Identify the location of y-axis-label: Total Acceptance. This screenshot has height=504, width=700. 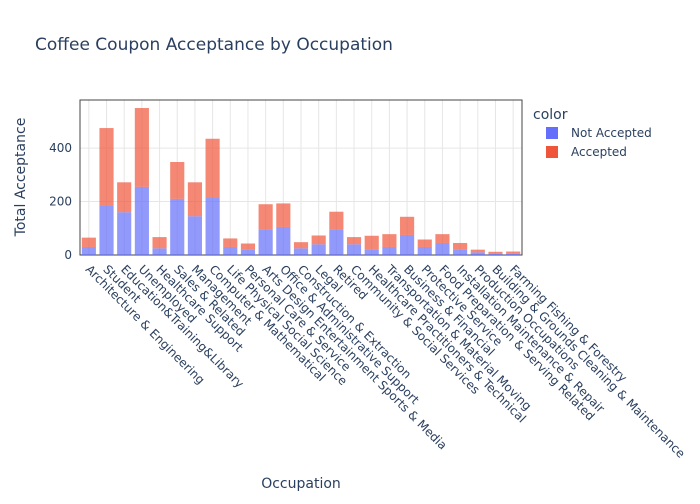
(21, 178).